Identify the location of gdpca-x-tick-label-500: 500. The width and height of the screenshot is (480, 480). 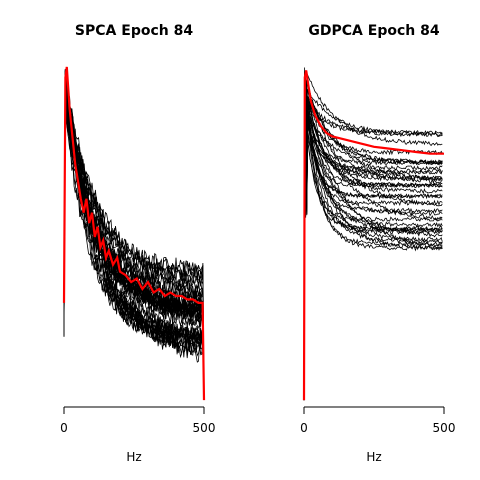
(444, 428).